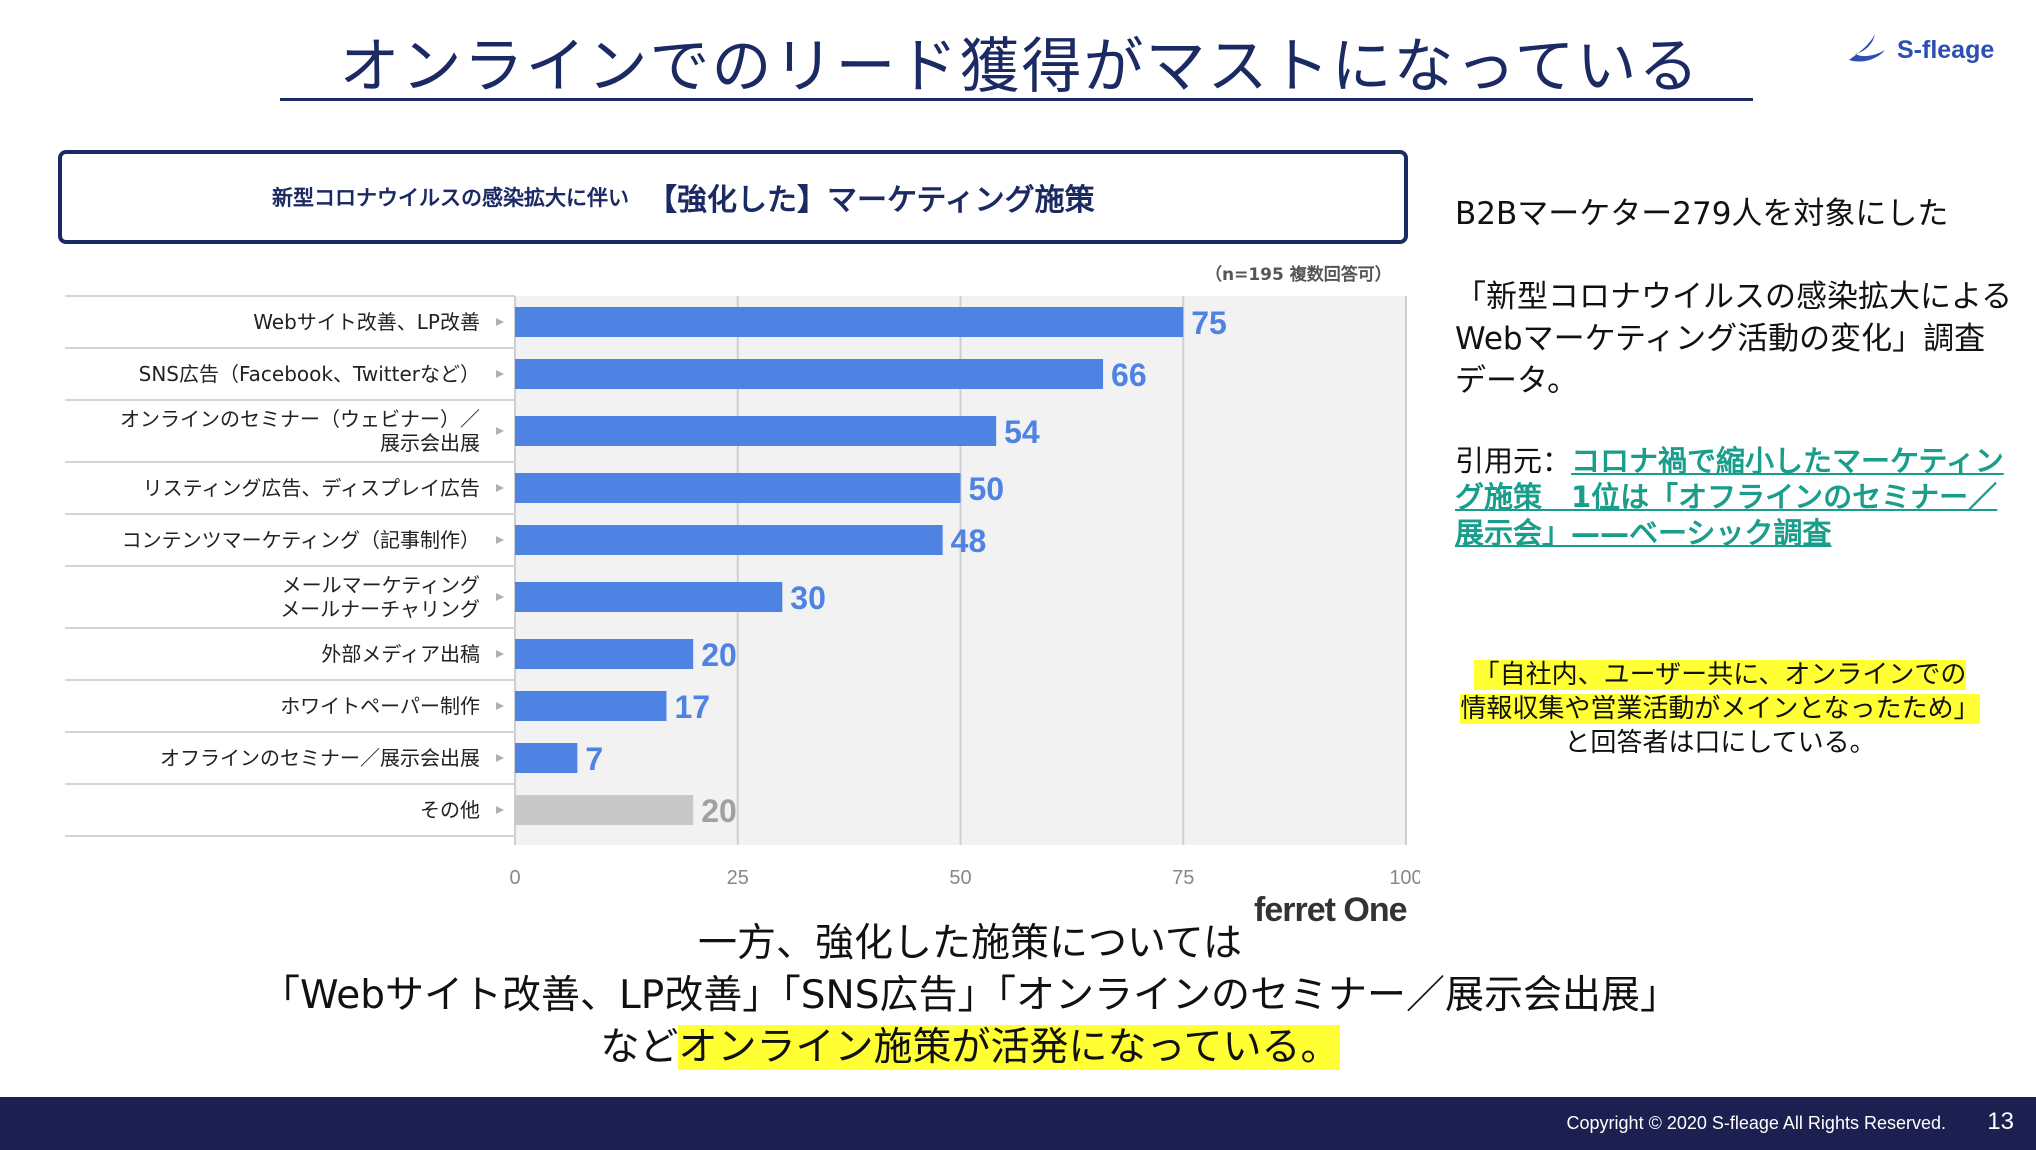  Describe the element at coordinates (987, 489) in the screenshot. I see `data-label: 50` at that location.